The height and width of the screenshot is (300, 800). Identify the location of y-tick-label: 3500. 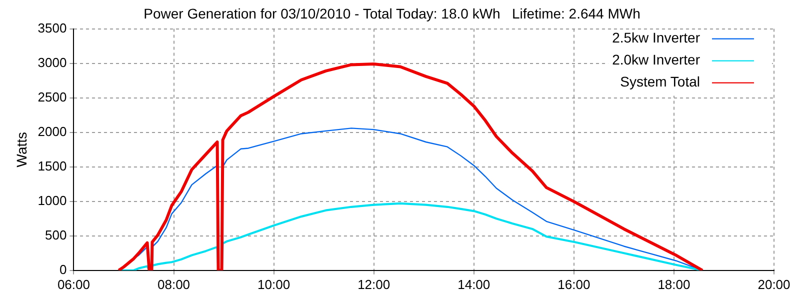
(52, 28).